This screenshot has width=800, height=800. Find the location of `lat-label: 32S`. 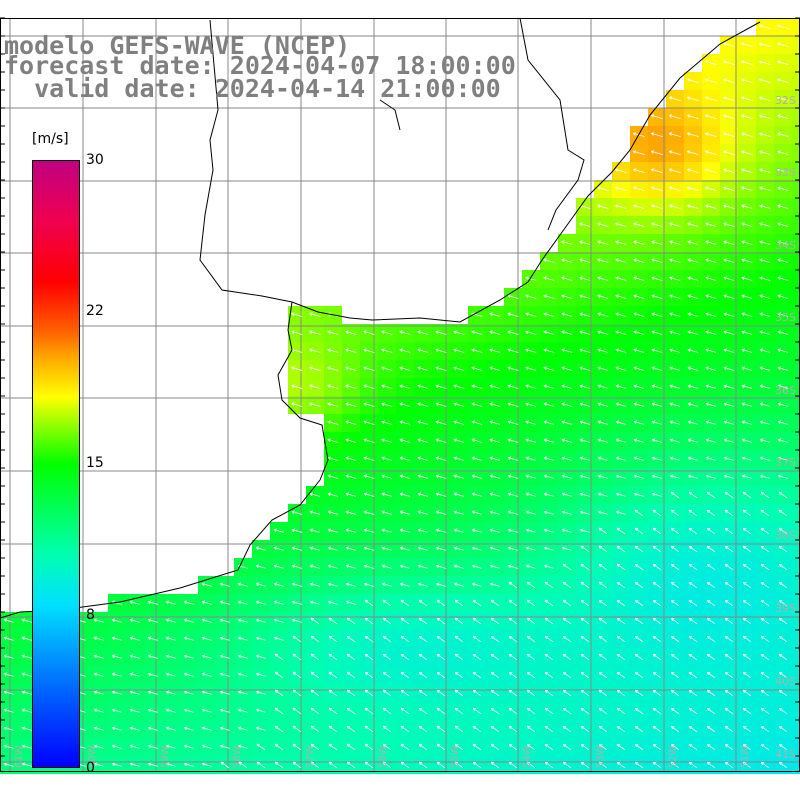

lat-label: 32S is located at coordinates (785, 100).